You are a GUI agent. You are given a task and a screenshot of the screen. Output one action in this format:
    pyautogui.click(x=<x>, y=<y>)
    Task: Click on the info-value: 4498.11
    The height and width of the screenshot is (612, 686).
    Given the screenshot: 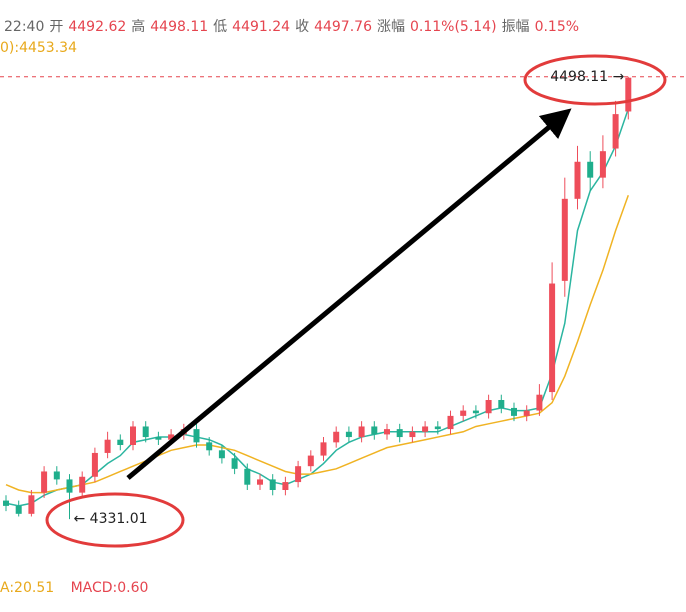 What is the action you would take?
    pyautogui.click(x=179, y=27)
    